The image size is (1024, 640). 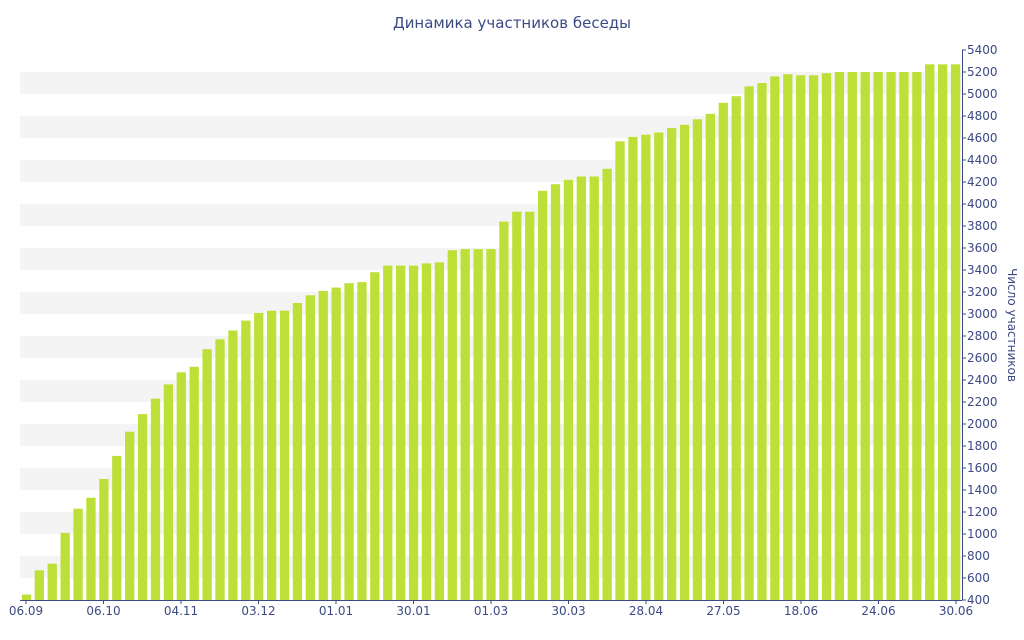 I want to click on y-tick-label: 3400, so click(x=982, y=270).